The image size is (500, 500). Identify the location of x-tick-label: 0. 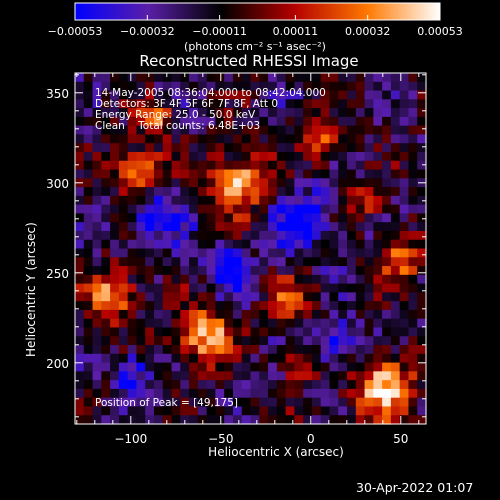
(311, 439).